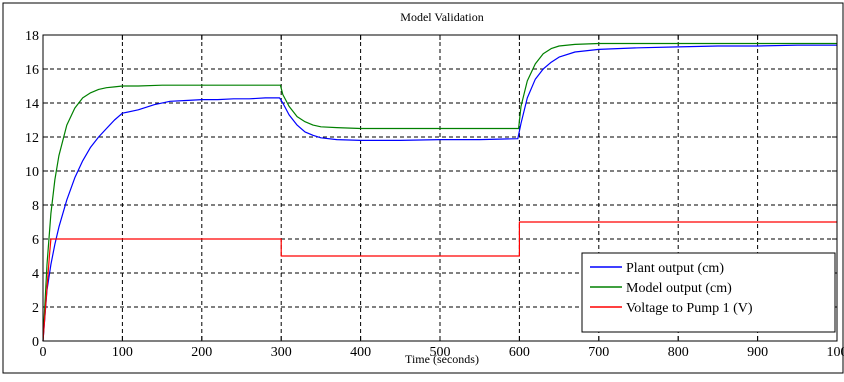 The width and height of the screenshot is (844, 382). Describe the element at coordinates (441, 17) in the screenshot. I see `chart-title: Model Validation` at that location.